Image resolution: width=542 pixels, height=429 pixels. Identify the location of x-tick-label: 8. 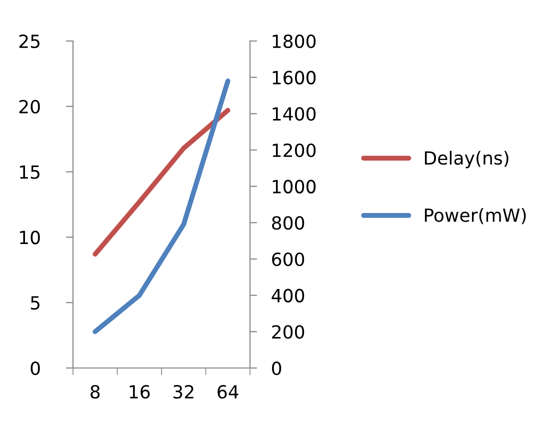
(95, 391).